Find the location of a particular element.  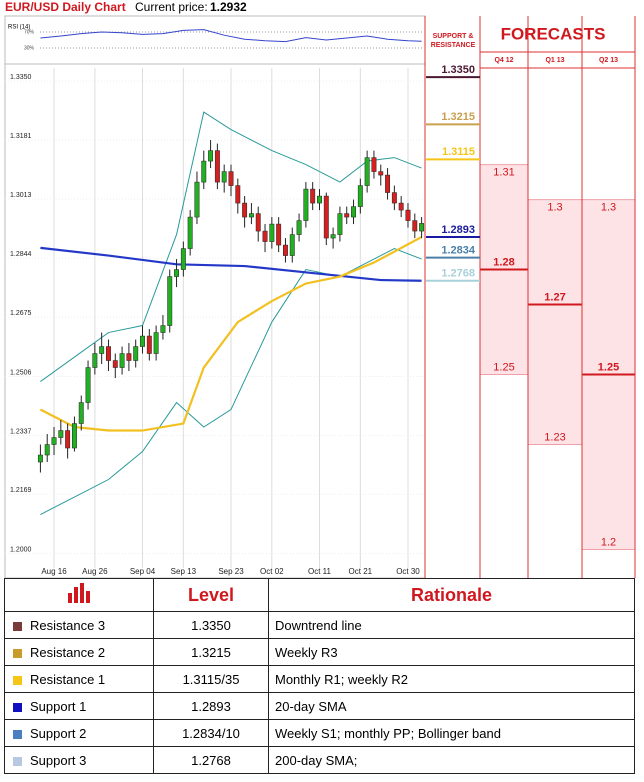

name-cell: Resistance 2 is located at coordinates (79, 652).